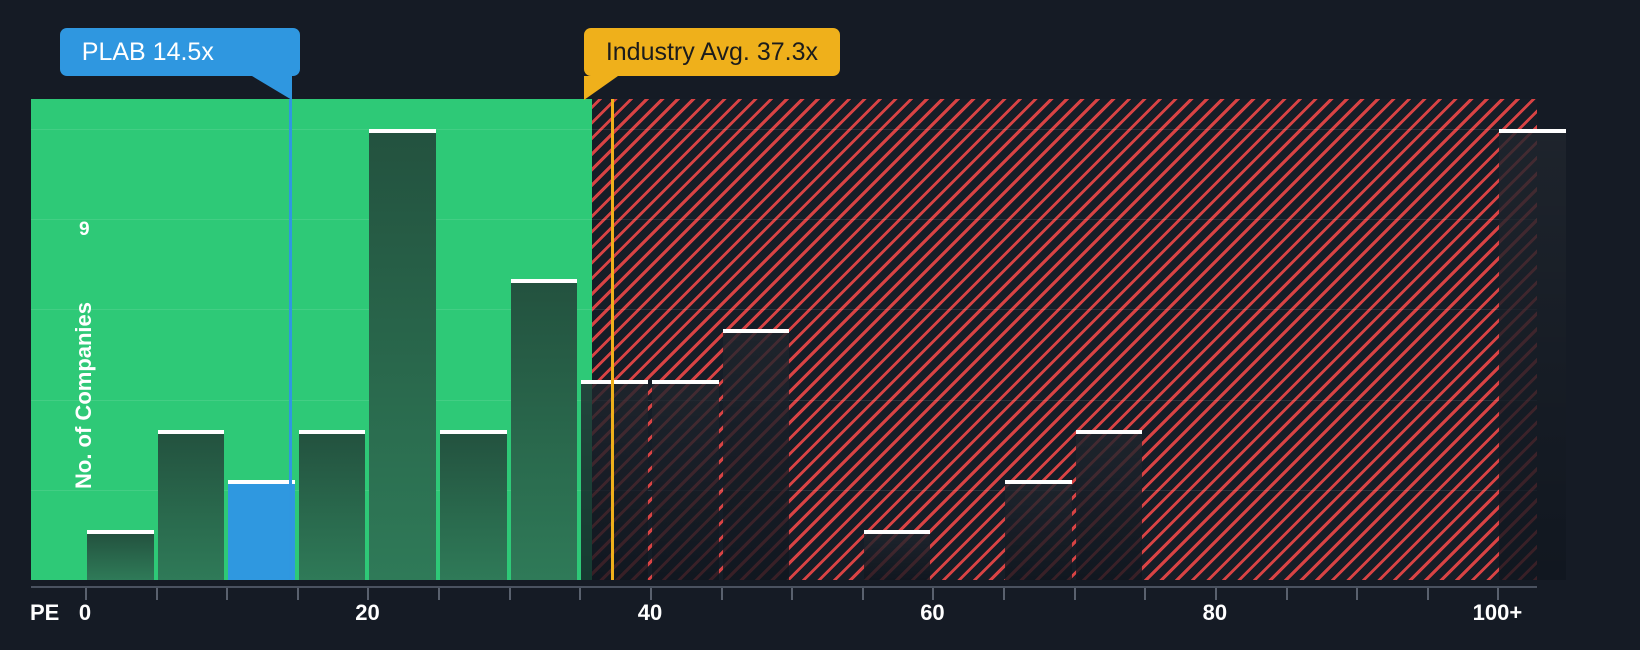 This screenshot has height=650, width=1640. I want to click on industry-callout-label: Industry Avg. 37.3x, so click(711, 52).